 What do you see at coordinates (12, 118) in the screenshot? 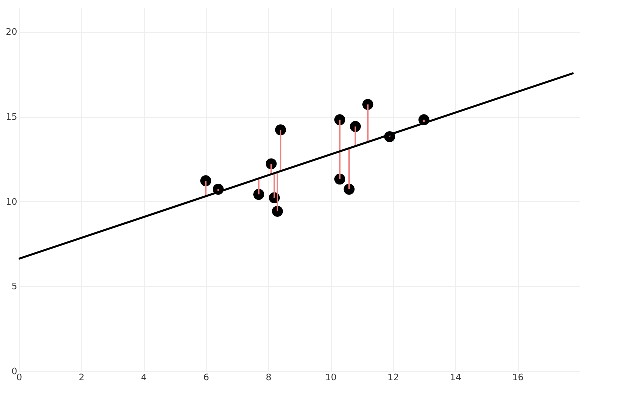
I see `y-tick-label: 15` at bounding box center [12, 118].